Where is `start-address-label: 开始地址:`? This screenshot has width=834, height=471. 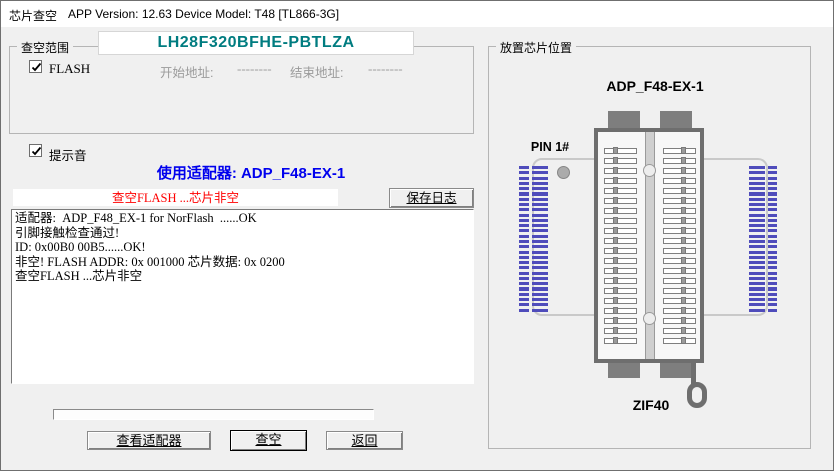
start-address-label: 开始地址: is located at coordinates (187, 73).